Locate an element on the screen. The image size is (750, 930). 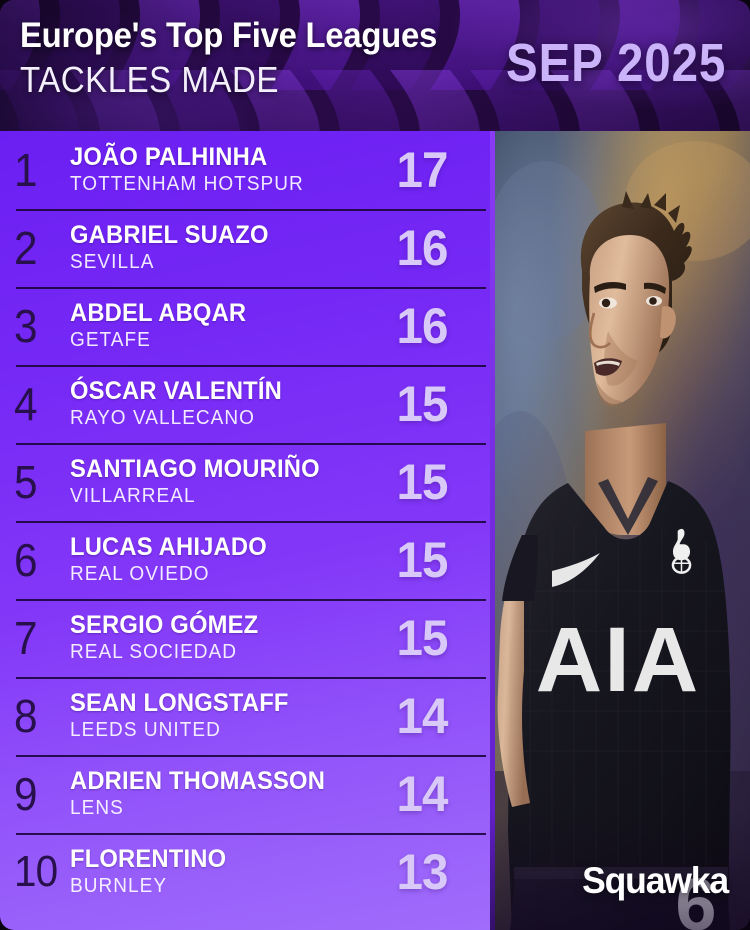
player-name: LUCAS AHIJADO is located at coordinates (168, 547).